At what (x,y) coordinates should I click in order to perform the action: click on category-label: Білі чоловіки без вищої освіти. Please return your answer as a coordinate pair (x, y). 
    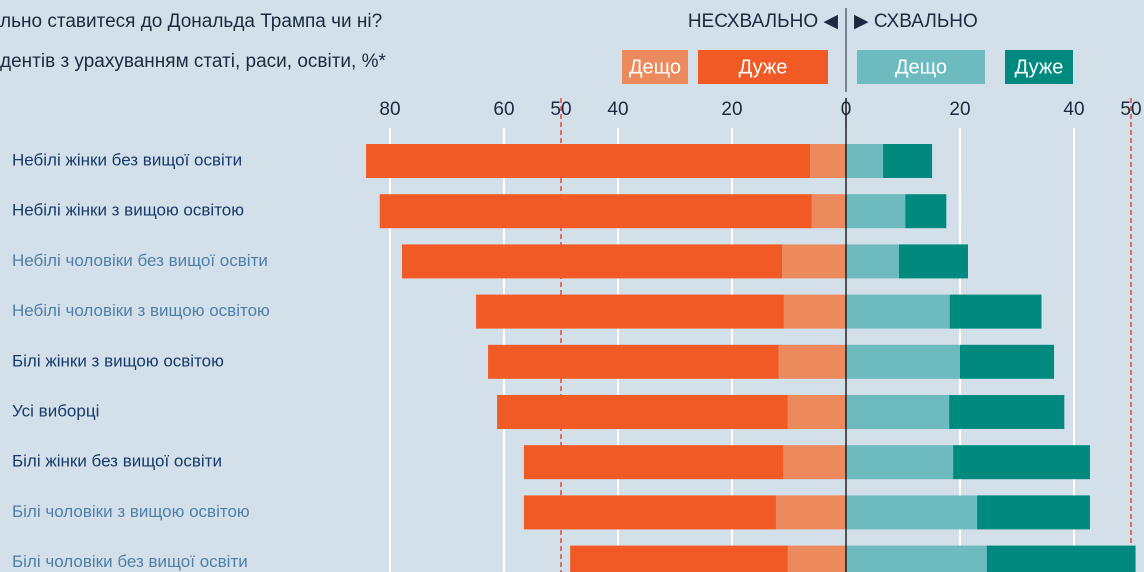
    Looking at the image, I should click on (130, 561).